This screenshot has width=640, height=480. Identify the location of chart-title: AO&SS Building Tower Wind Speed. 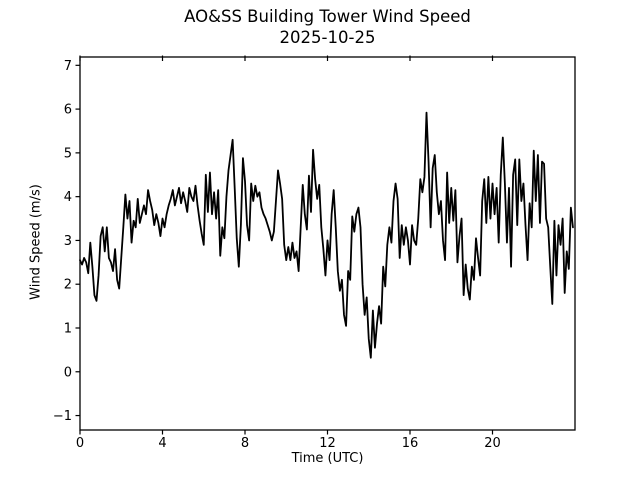
(327, 16).